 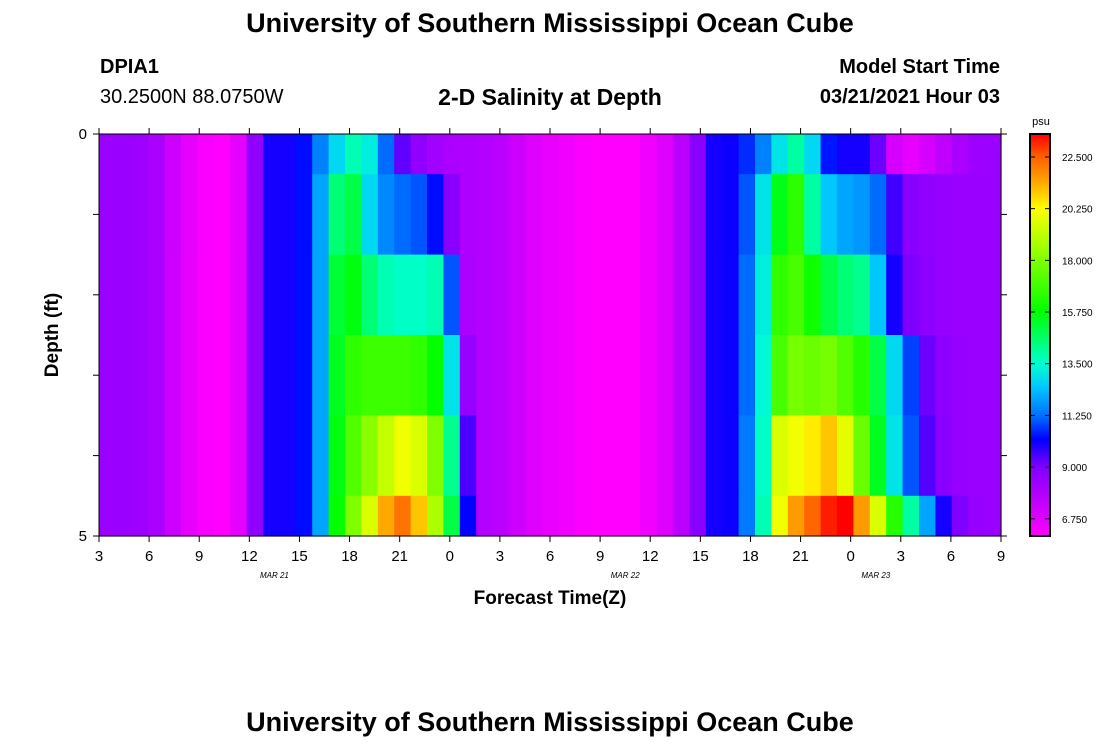 What do you see at coordinates (1077, 158) in the screenshot?
I see `colorbar-tick-label: 22.500` at bounding box center [1077, 158].